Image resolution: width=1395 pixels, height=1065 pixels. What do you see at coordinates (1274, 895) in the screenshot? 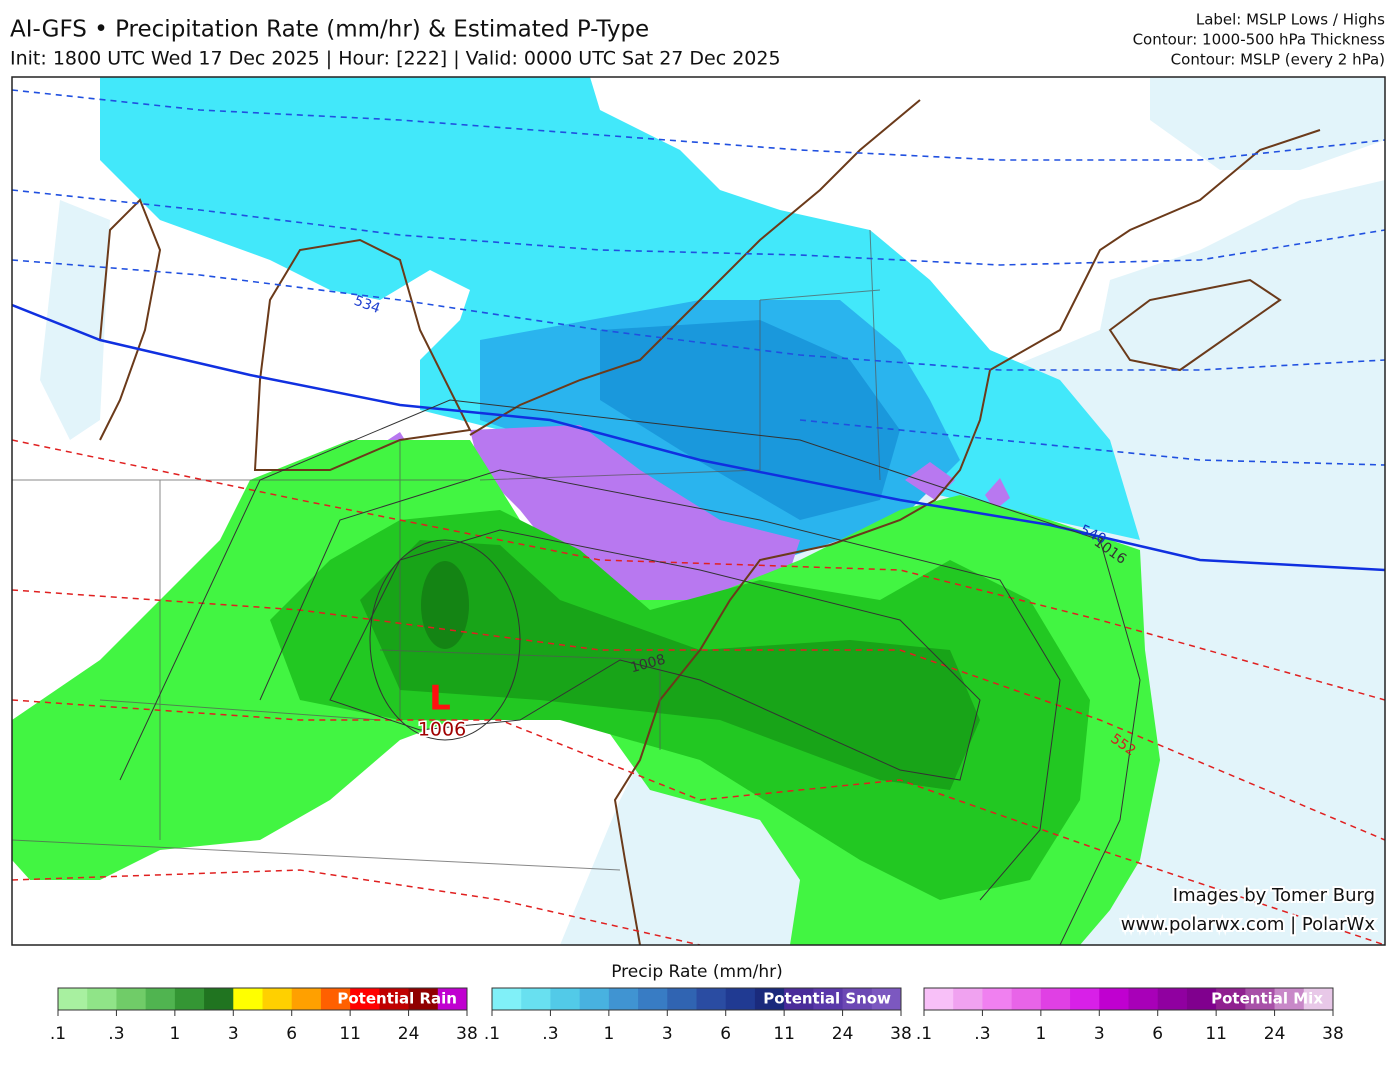
I see `credit: Images by Tomer Burg` at bounding box center [1274, 895].